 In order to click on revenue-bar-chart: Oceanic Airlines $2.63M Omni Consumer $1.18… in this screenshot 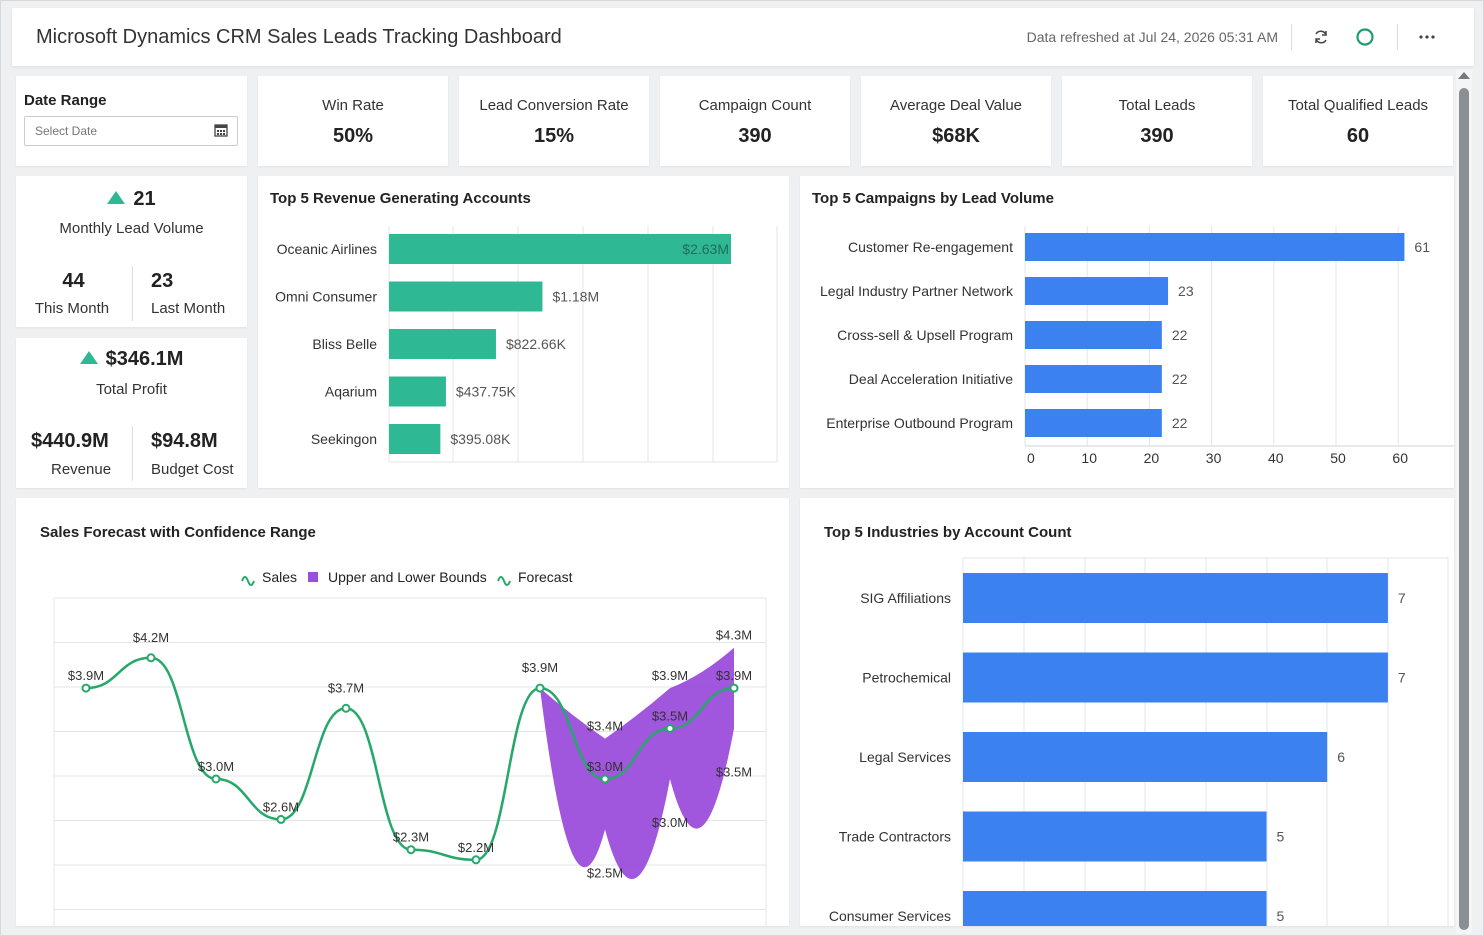, I will do `click(526, 344)`.